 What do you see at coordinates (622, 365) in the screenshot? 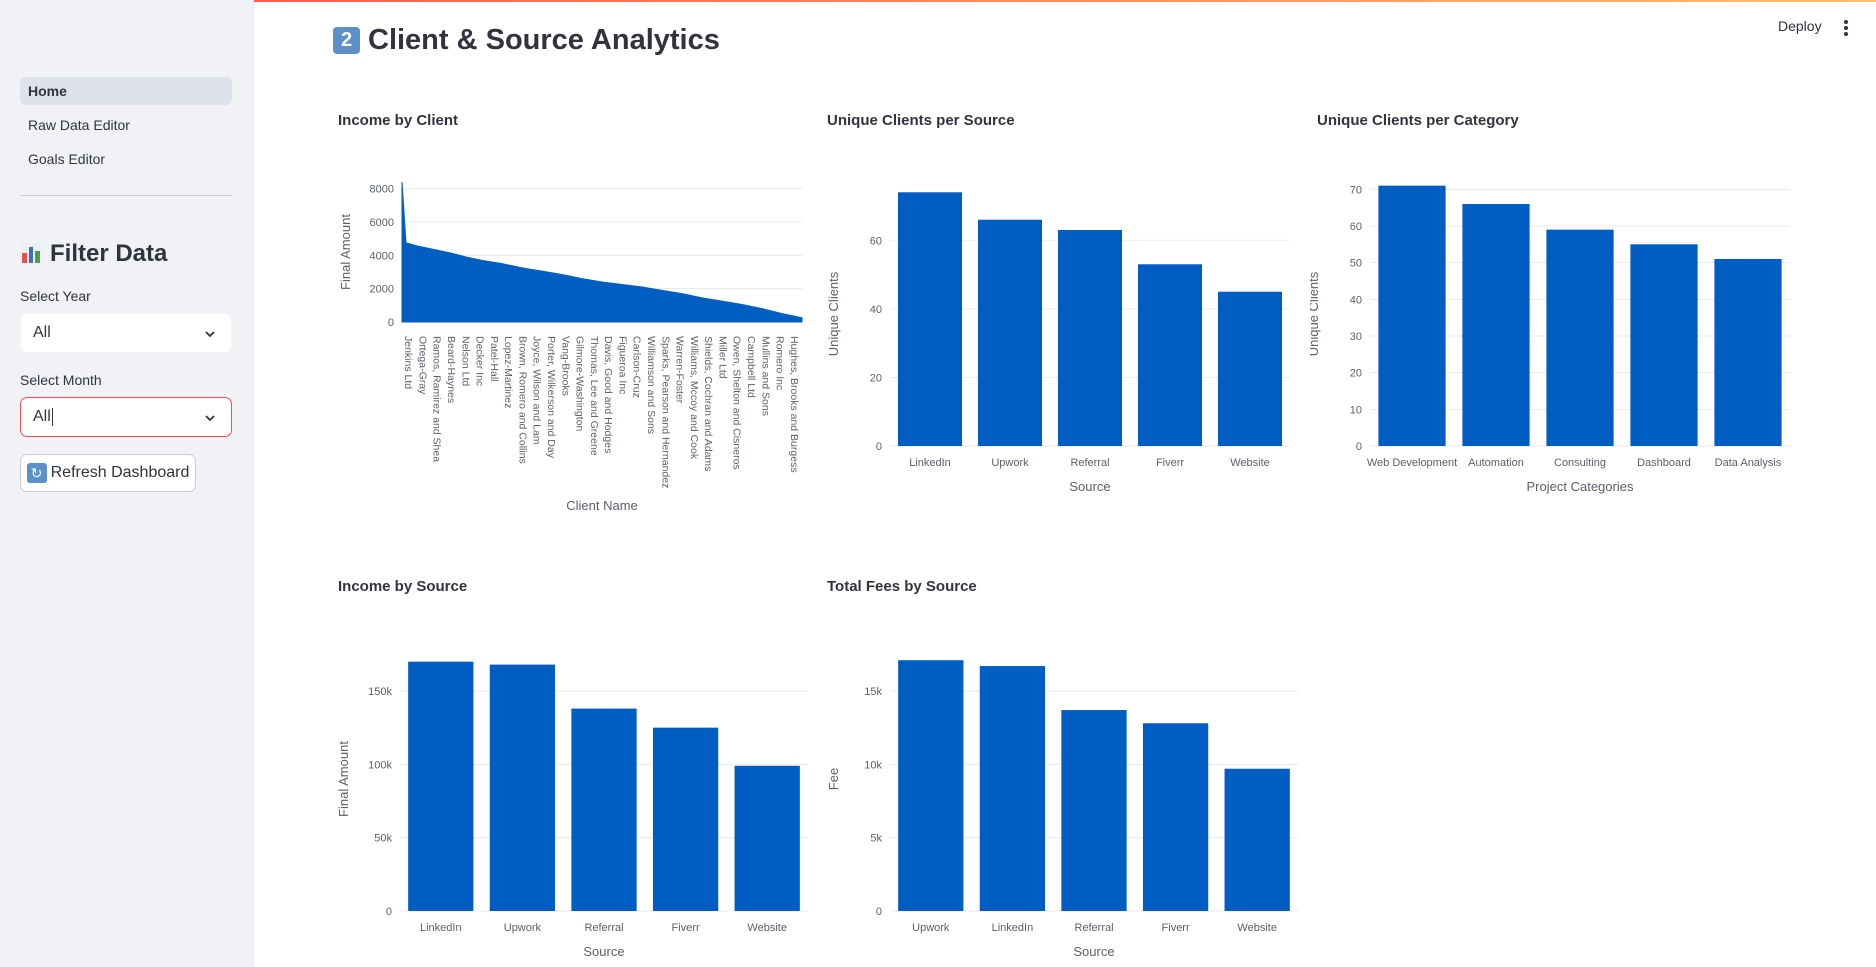
I see `x-tick-label: Figueroa Inc` at bounding box center [622, 365].